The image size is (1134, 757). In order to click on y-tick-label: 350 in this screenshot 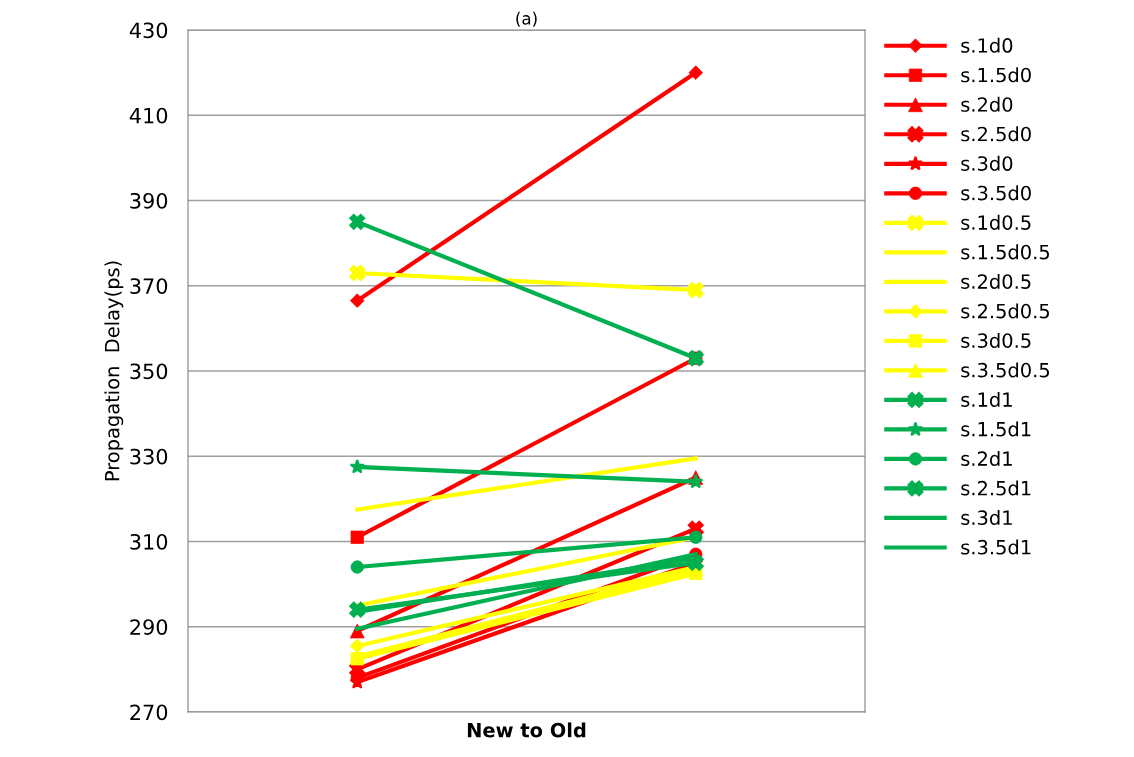, I will do `click(149, 371)`.